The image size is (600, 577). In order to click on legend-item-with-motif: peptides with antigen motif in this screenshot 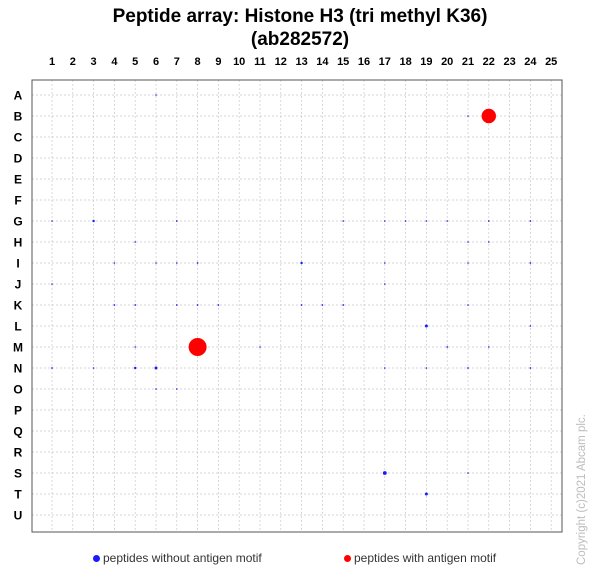, I will do `click(420, 558)`.